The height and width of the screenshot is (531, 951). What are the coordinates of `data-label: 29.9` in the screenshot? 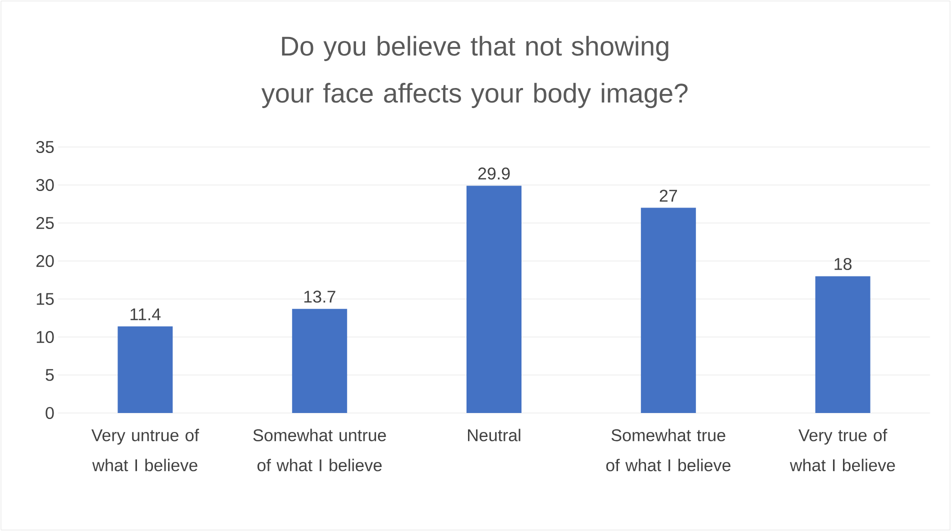 It's located at (494, 174).